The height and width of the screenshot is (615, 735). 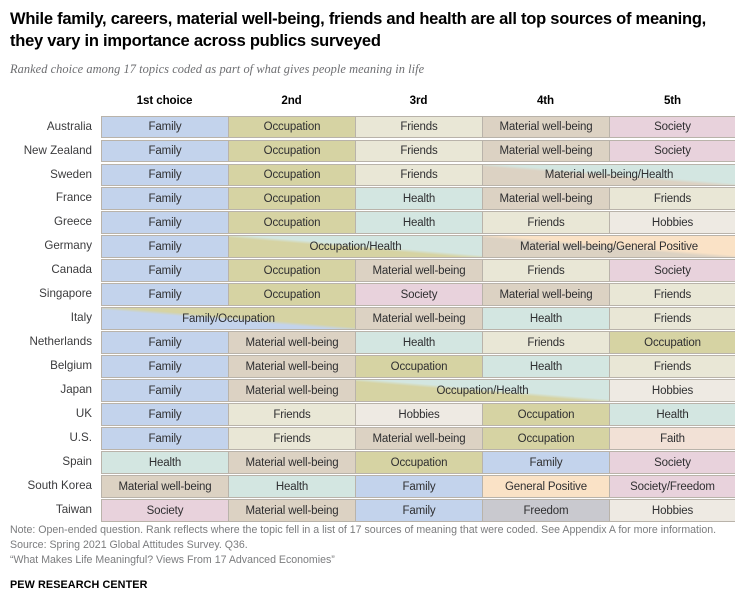 I want to click on rank-cell: Faith, so click(x=672, y=438).